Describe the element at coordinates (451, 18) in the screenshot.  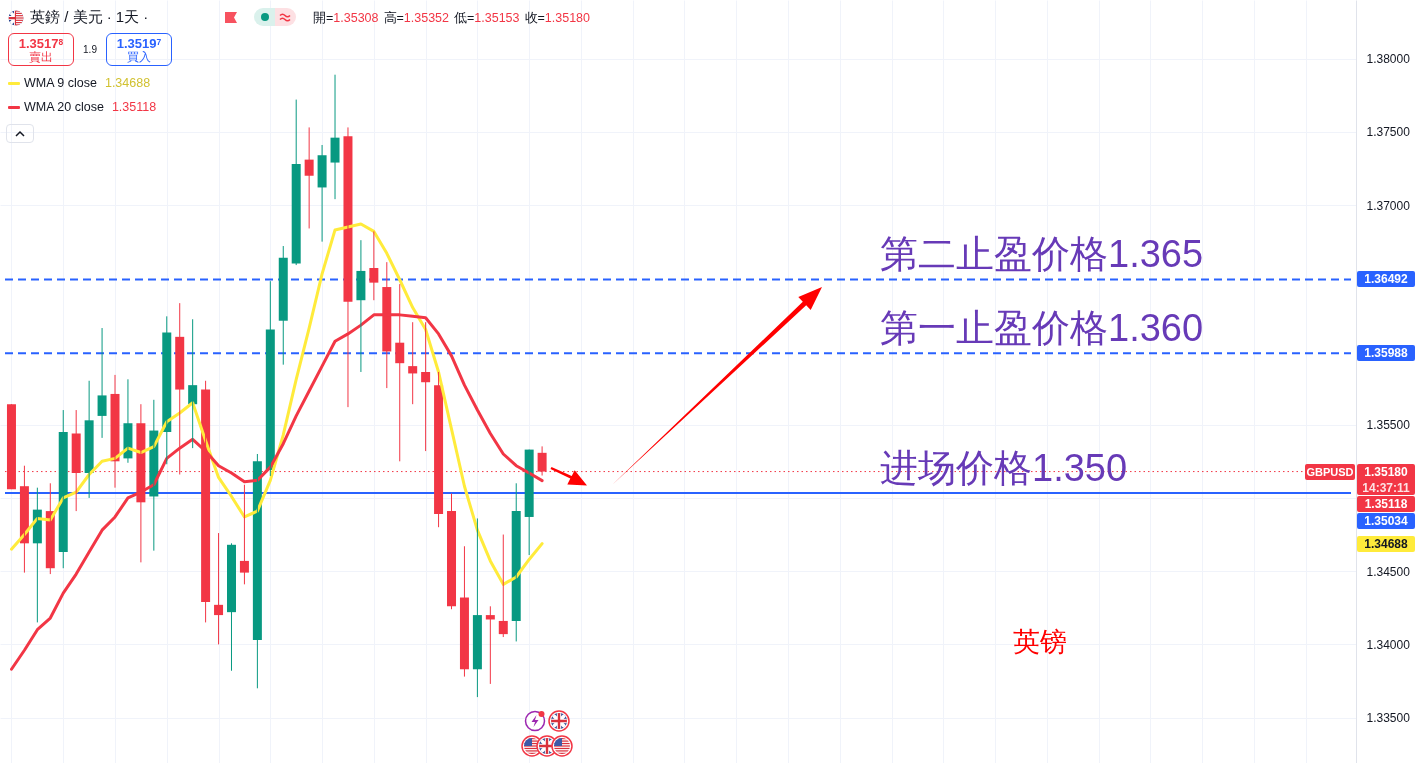
I see `text: 開=1.35308 高=1.35352 低=1.35153 收=1.35180` at that location.